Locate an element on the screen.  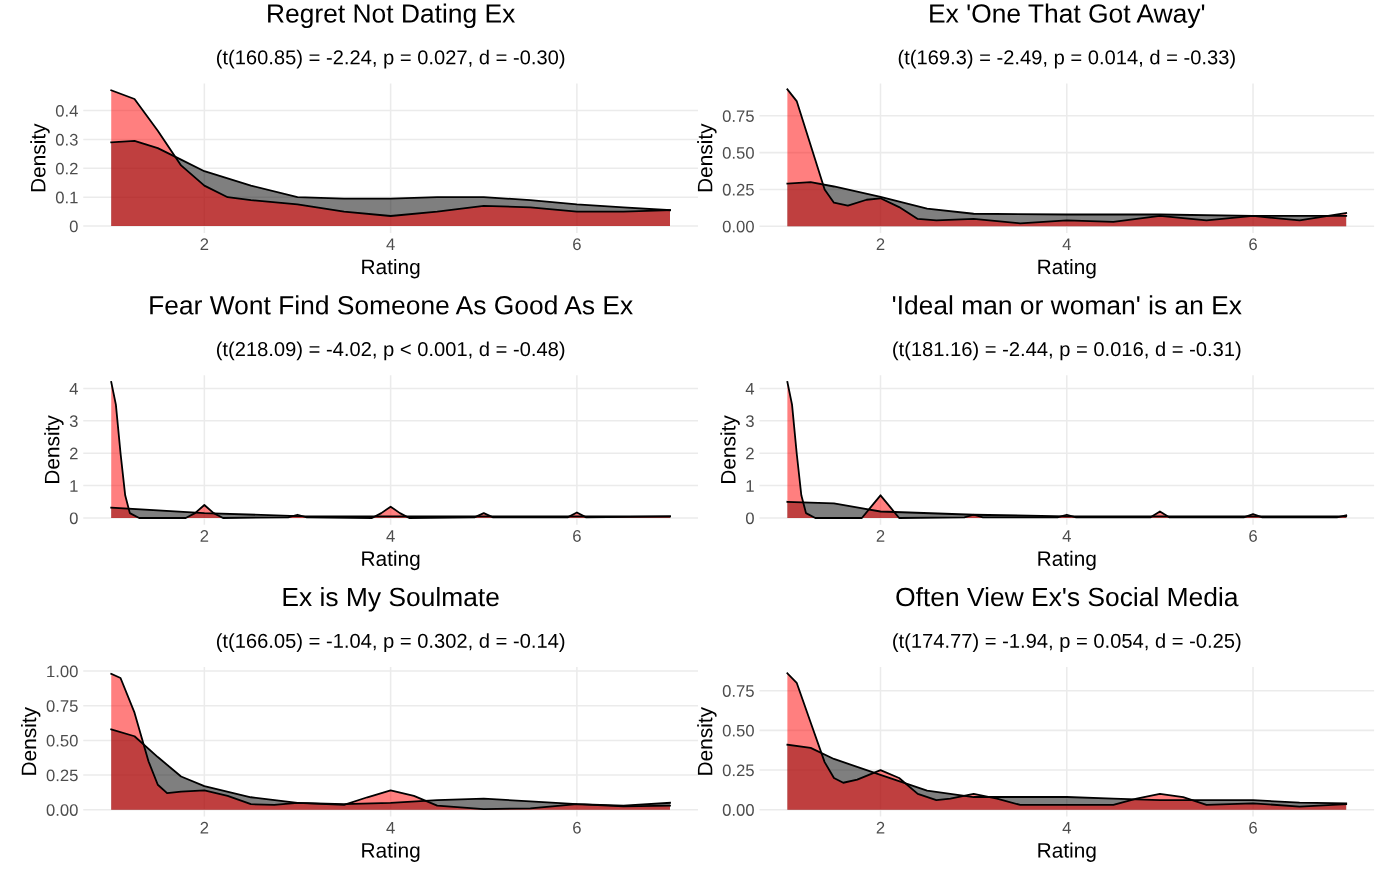
y-tick-label: 0.1 is located at coordinates (66, 197).